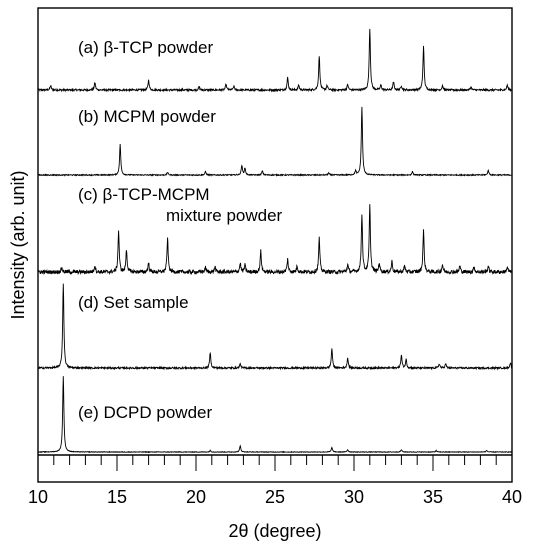 The image size is (533, 550). Describe the element at coordinates (117, 497) in the screenshot. I see `x-tick-label: 15` at that location.